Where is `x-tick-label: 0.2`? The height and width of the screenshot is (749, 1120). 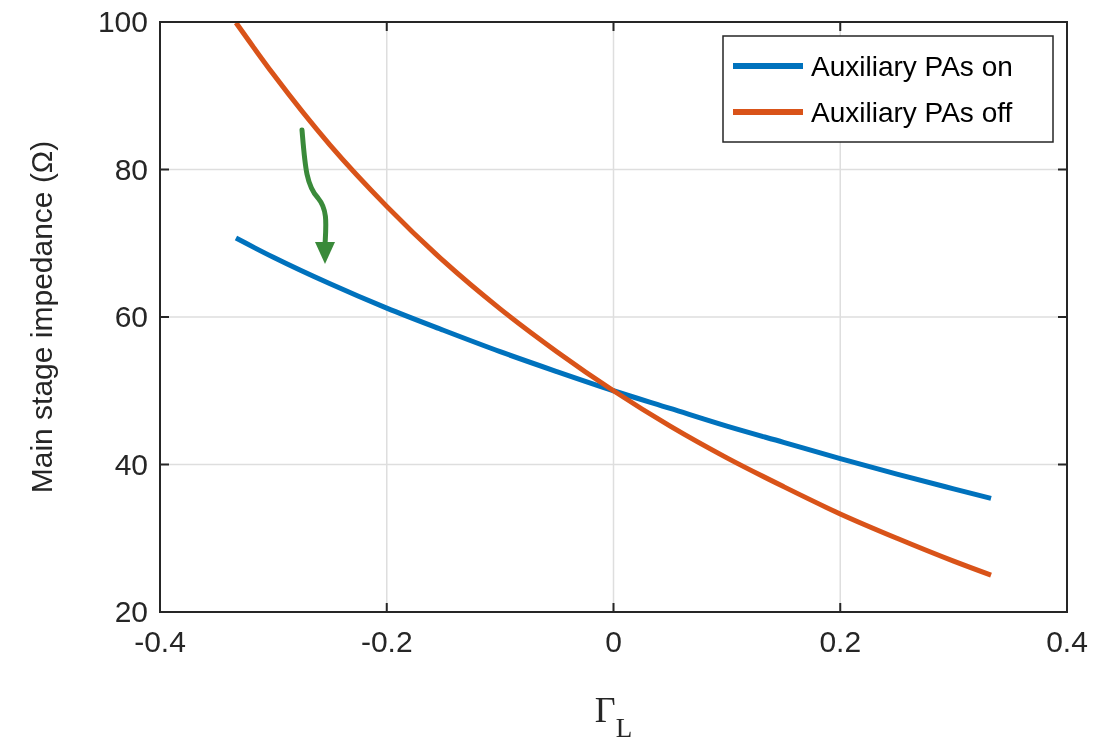
x-tick-label: 0.2 is located at coordinates (840, 641).